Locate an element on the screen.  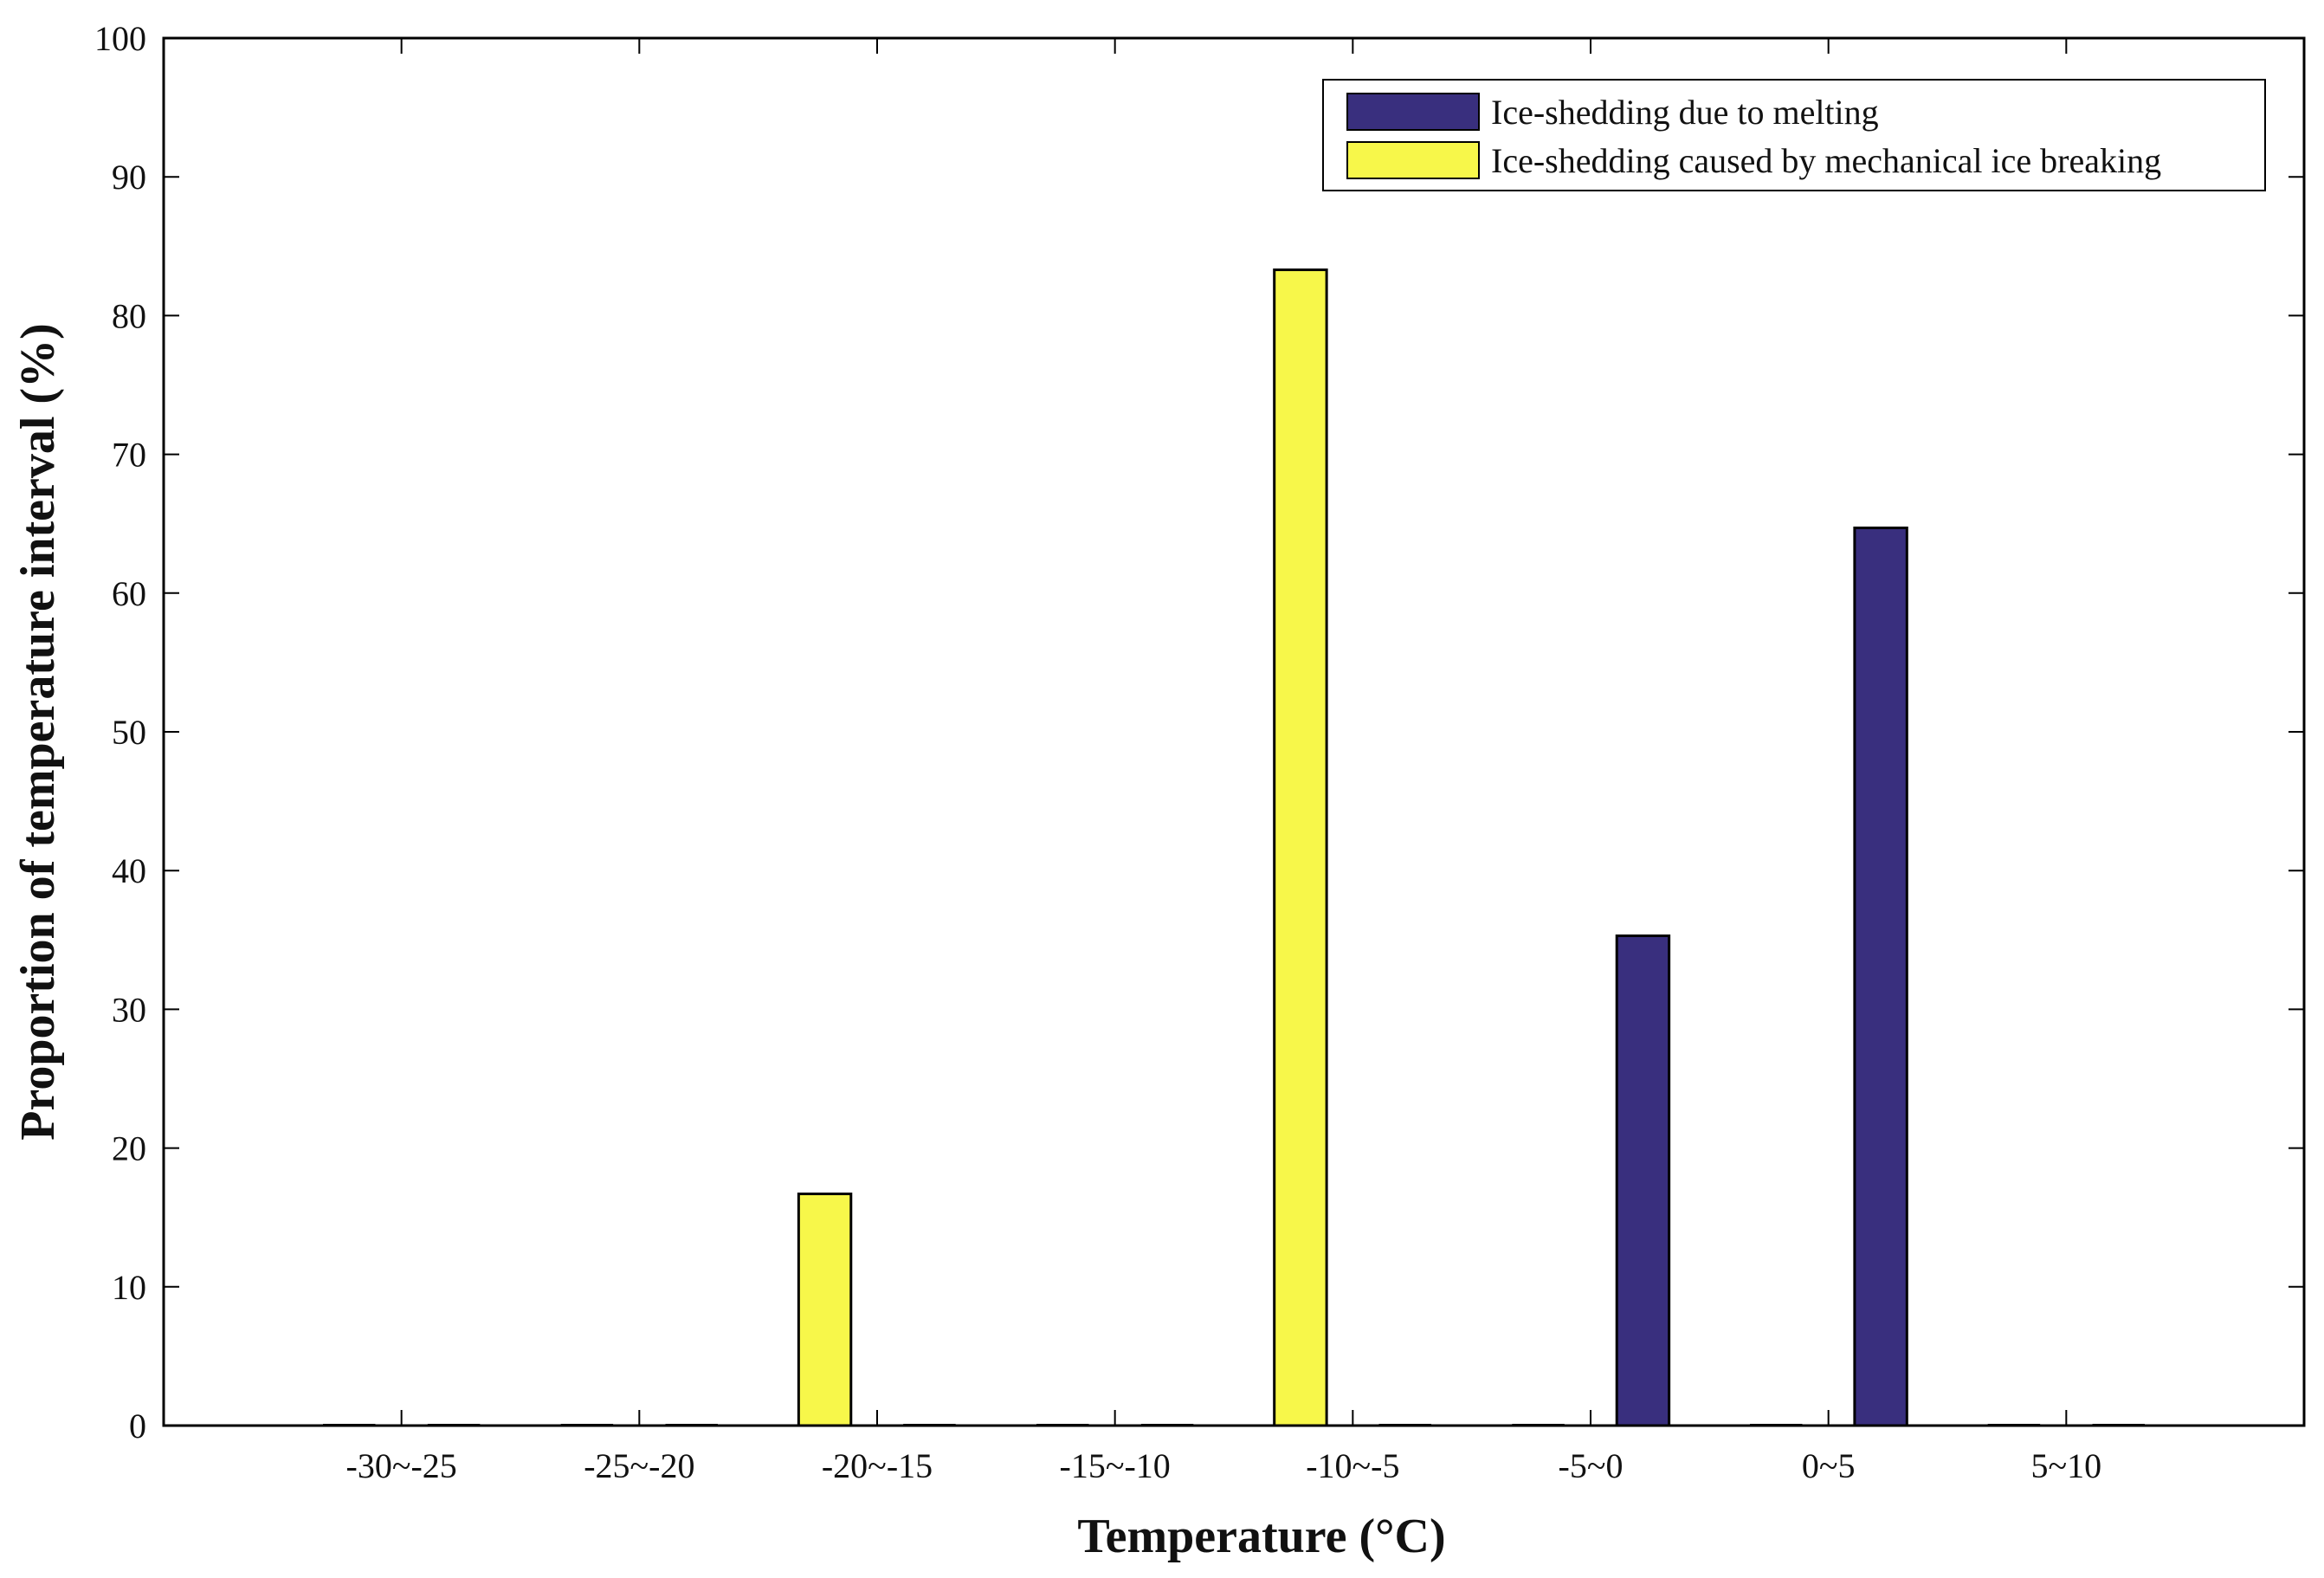
y-tick-label: 90 is located at coordinates (129, 177).